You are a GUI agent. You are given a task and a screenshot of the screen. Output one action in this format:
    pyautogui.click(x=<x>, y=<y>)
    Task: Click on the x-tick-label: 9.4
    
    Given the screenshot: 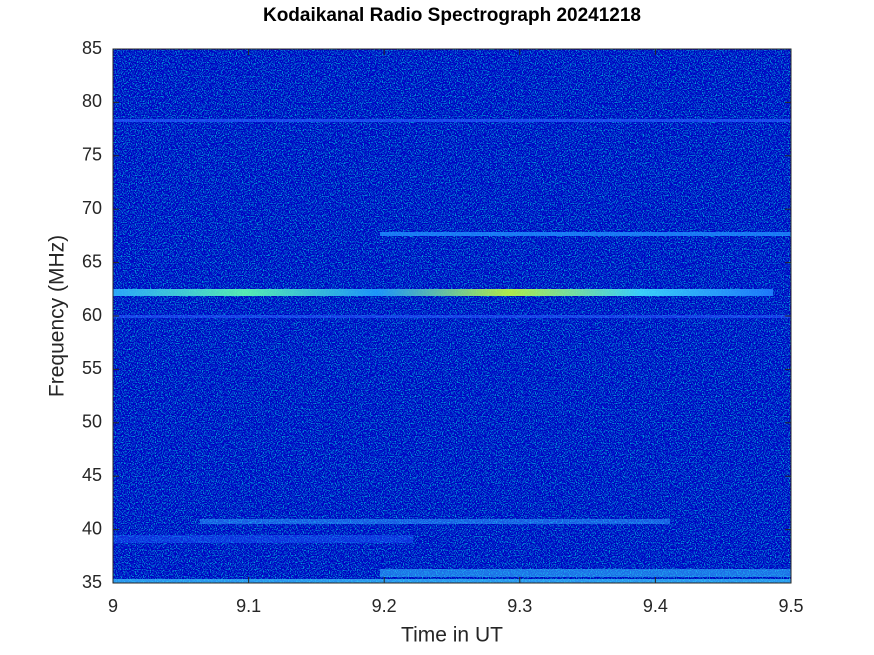 What is the action you would take?
    pyautogui.click(x=655, y=606)
    